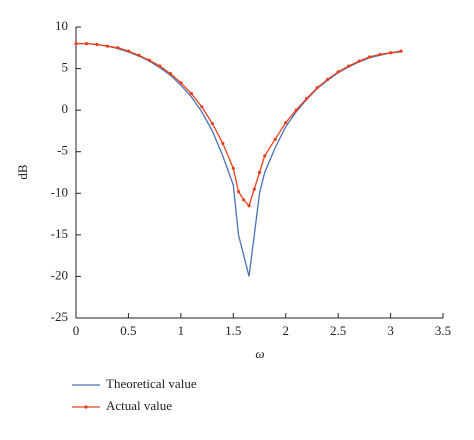 This screenshot has width=474, height=440. I want to click on x-tick-label: 2, so click(285, 330).